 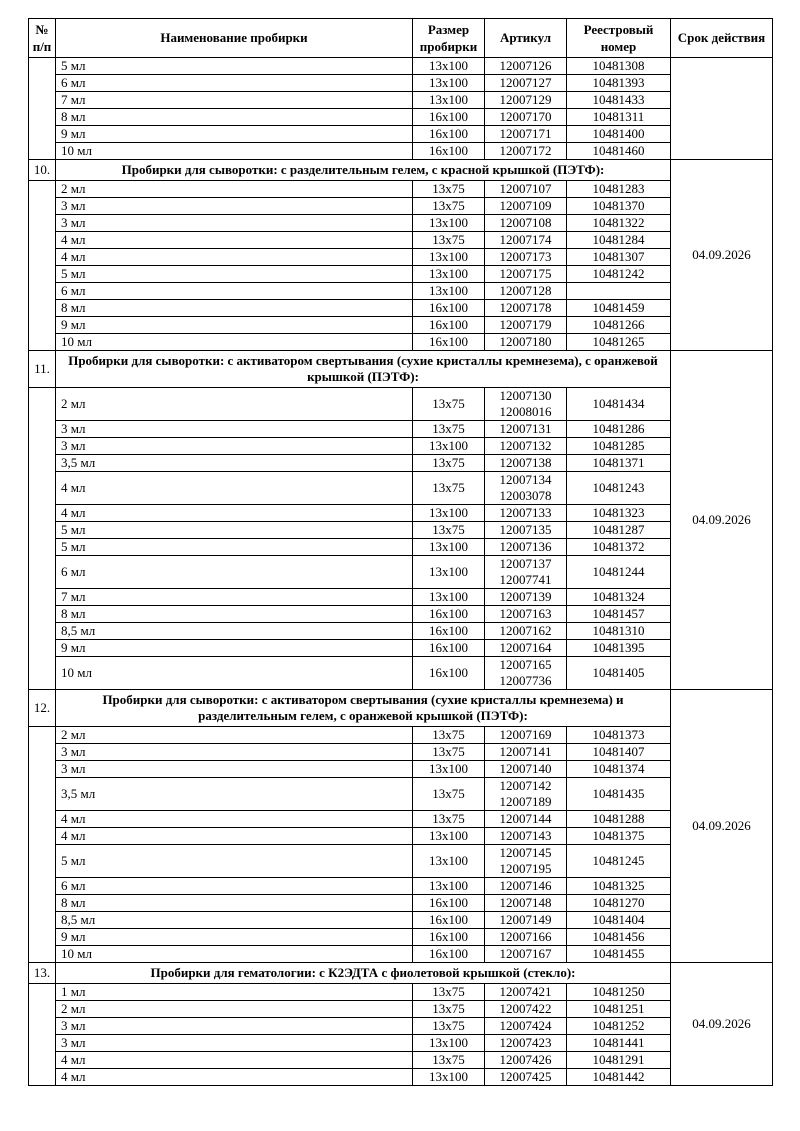 I want to click on table-row: 3 мл 13x100 12007132 10481285, so click(x=401, y=446).